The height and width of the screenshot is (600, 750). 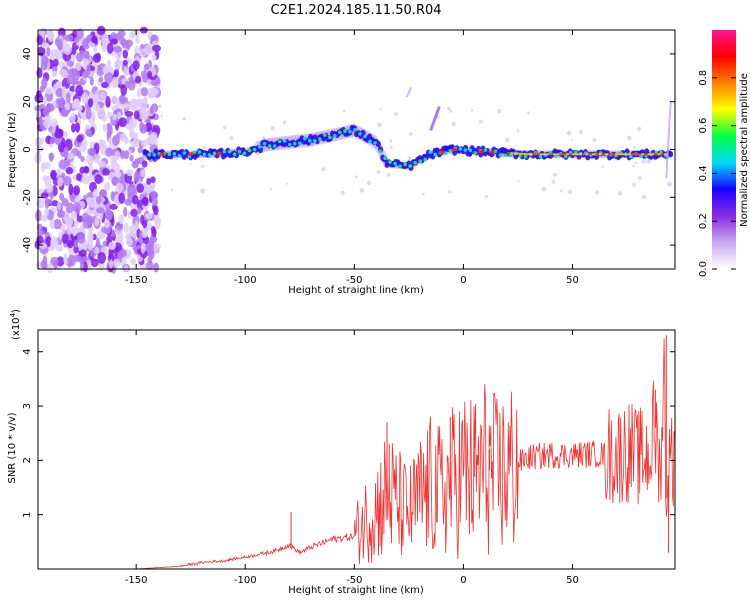 What do you see at coordinates (27, 460) in the screenshot?
I see `y-tick-label: 2` at bounding box center [27, 460].